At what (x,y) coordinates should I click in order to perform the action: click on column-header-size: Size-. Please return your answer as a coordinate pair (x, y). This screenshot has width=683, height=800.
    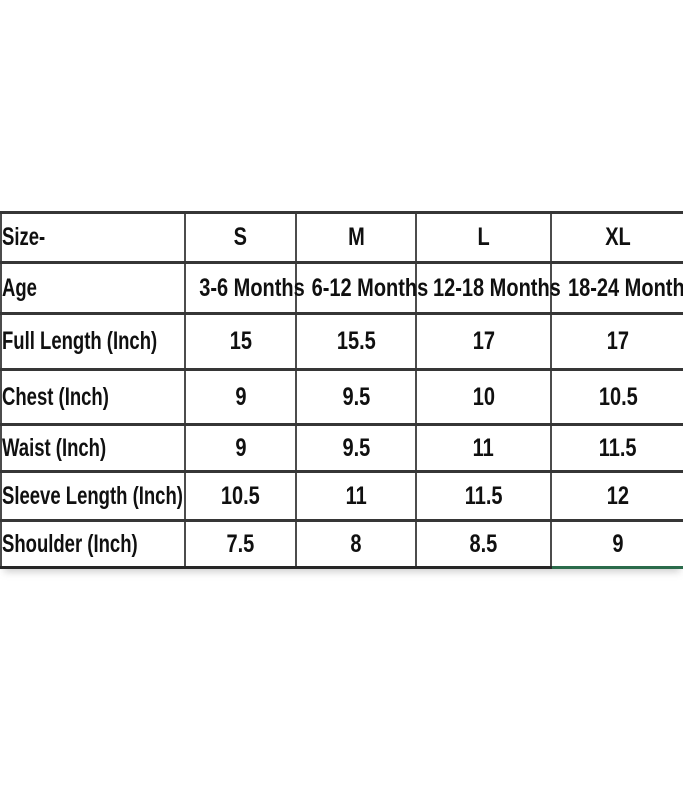
    Looking at the image, I should click on (93, 237).